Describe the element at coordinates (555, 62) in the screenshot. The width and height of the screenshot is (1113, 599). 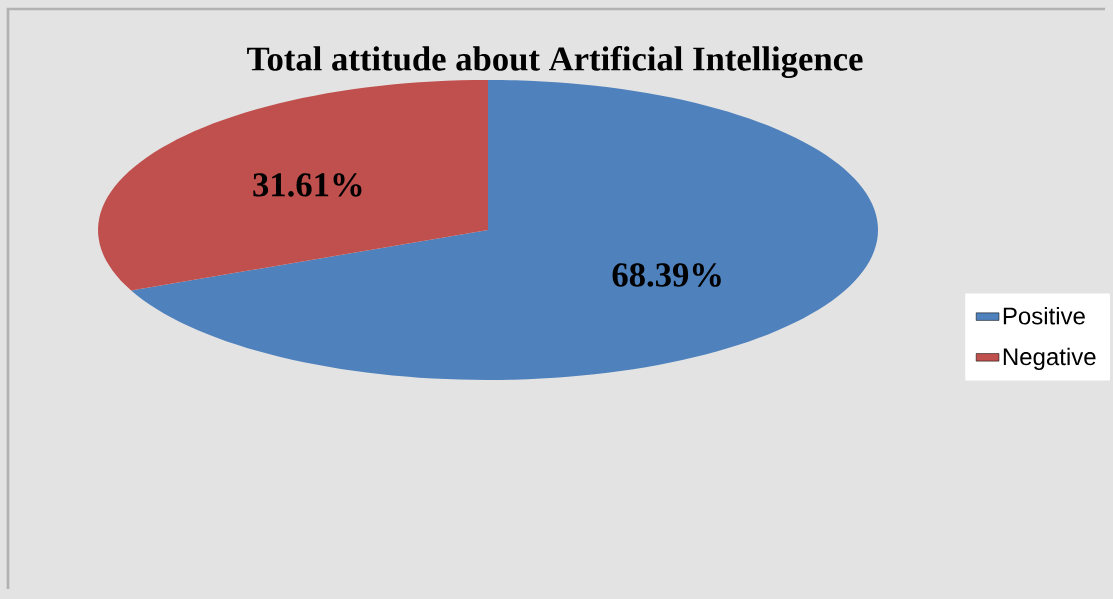
I see `chart-title: Total attitude about Artificial Intelligence` at that location.